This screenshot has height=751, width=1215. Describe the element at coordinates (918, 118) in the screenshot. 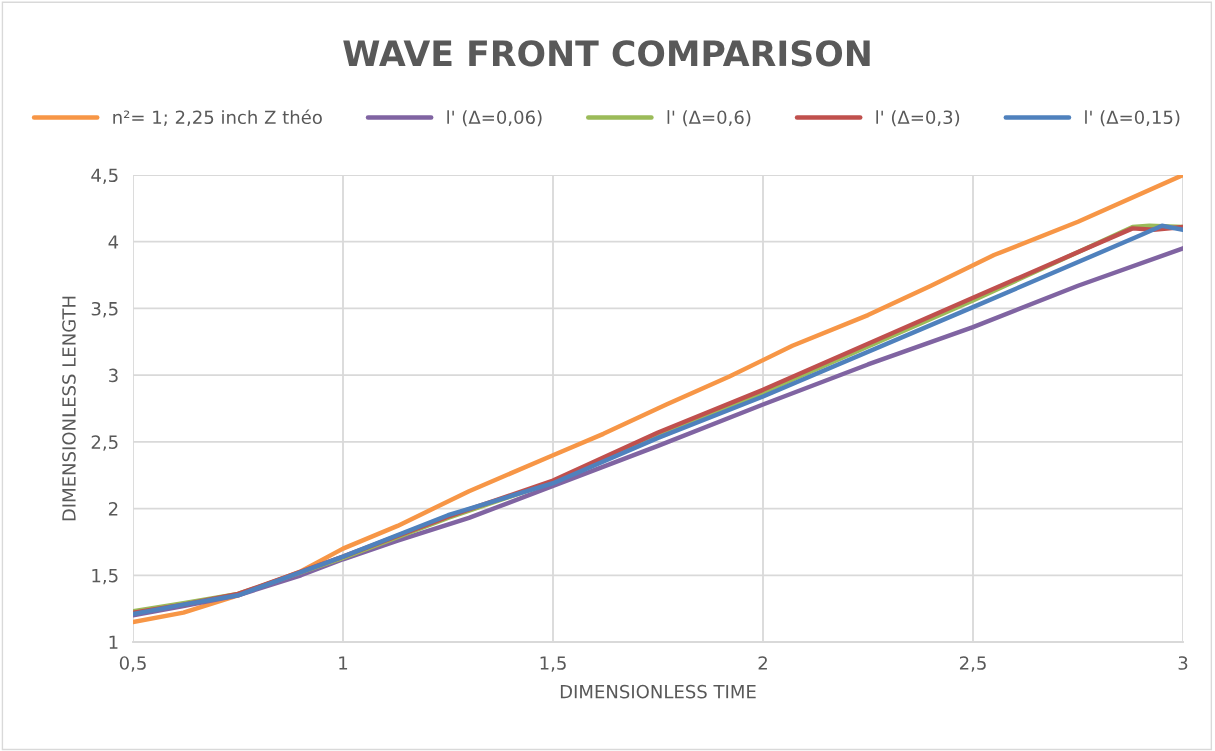

I see `legend-label: l' (Δ=0,3)` at that location.